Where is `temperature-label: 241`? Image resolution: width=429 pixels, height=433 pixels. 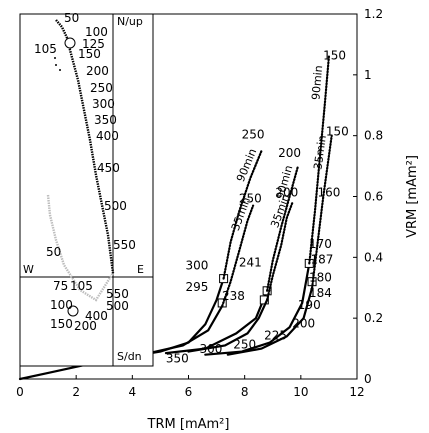 temperature-label: 241 is located at coordinates (250, 262).